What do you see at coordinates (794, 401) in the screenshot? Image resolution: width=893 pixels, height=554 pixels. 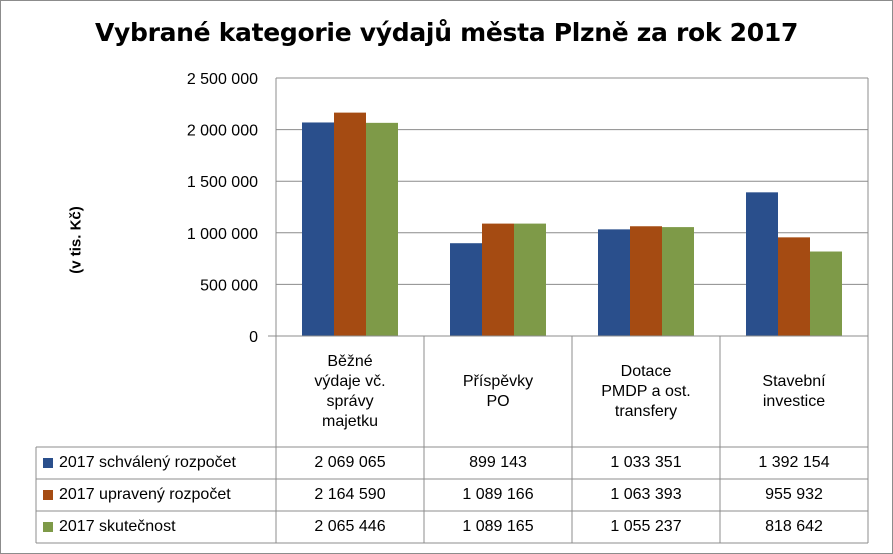 I see `category-label-line: investice` at bounding box center [794, 401].